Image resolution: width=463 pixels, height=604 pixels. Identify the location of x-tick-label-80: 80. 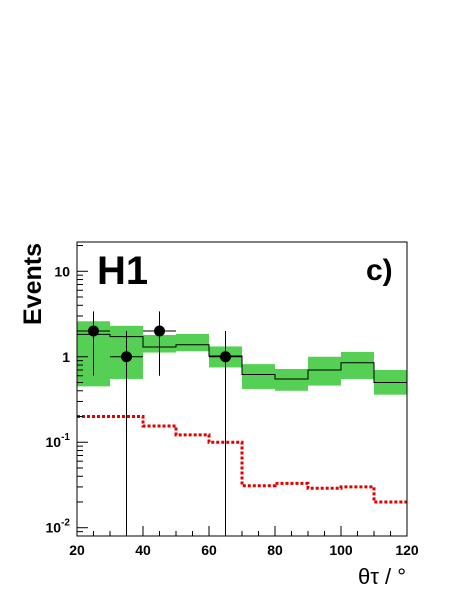
(275, 550).